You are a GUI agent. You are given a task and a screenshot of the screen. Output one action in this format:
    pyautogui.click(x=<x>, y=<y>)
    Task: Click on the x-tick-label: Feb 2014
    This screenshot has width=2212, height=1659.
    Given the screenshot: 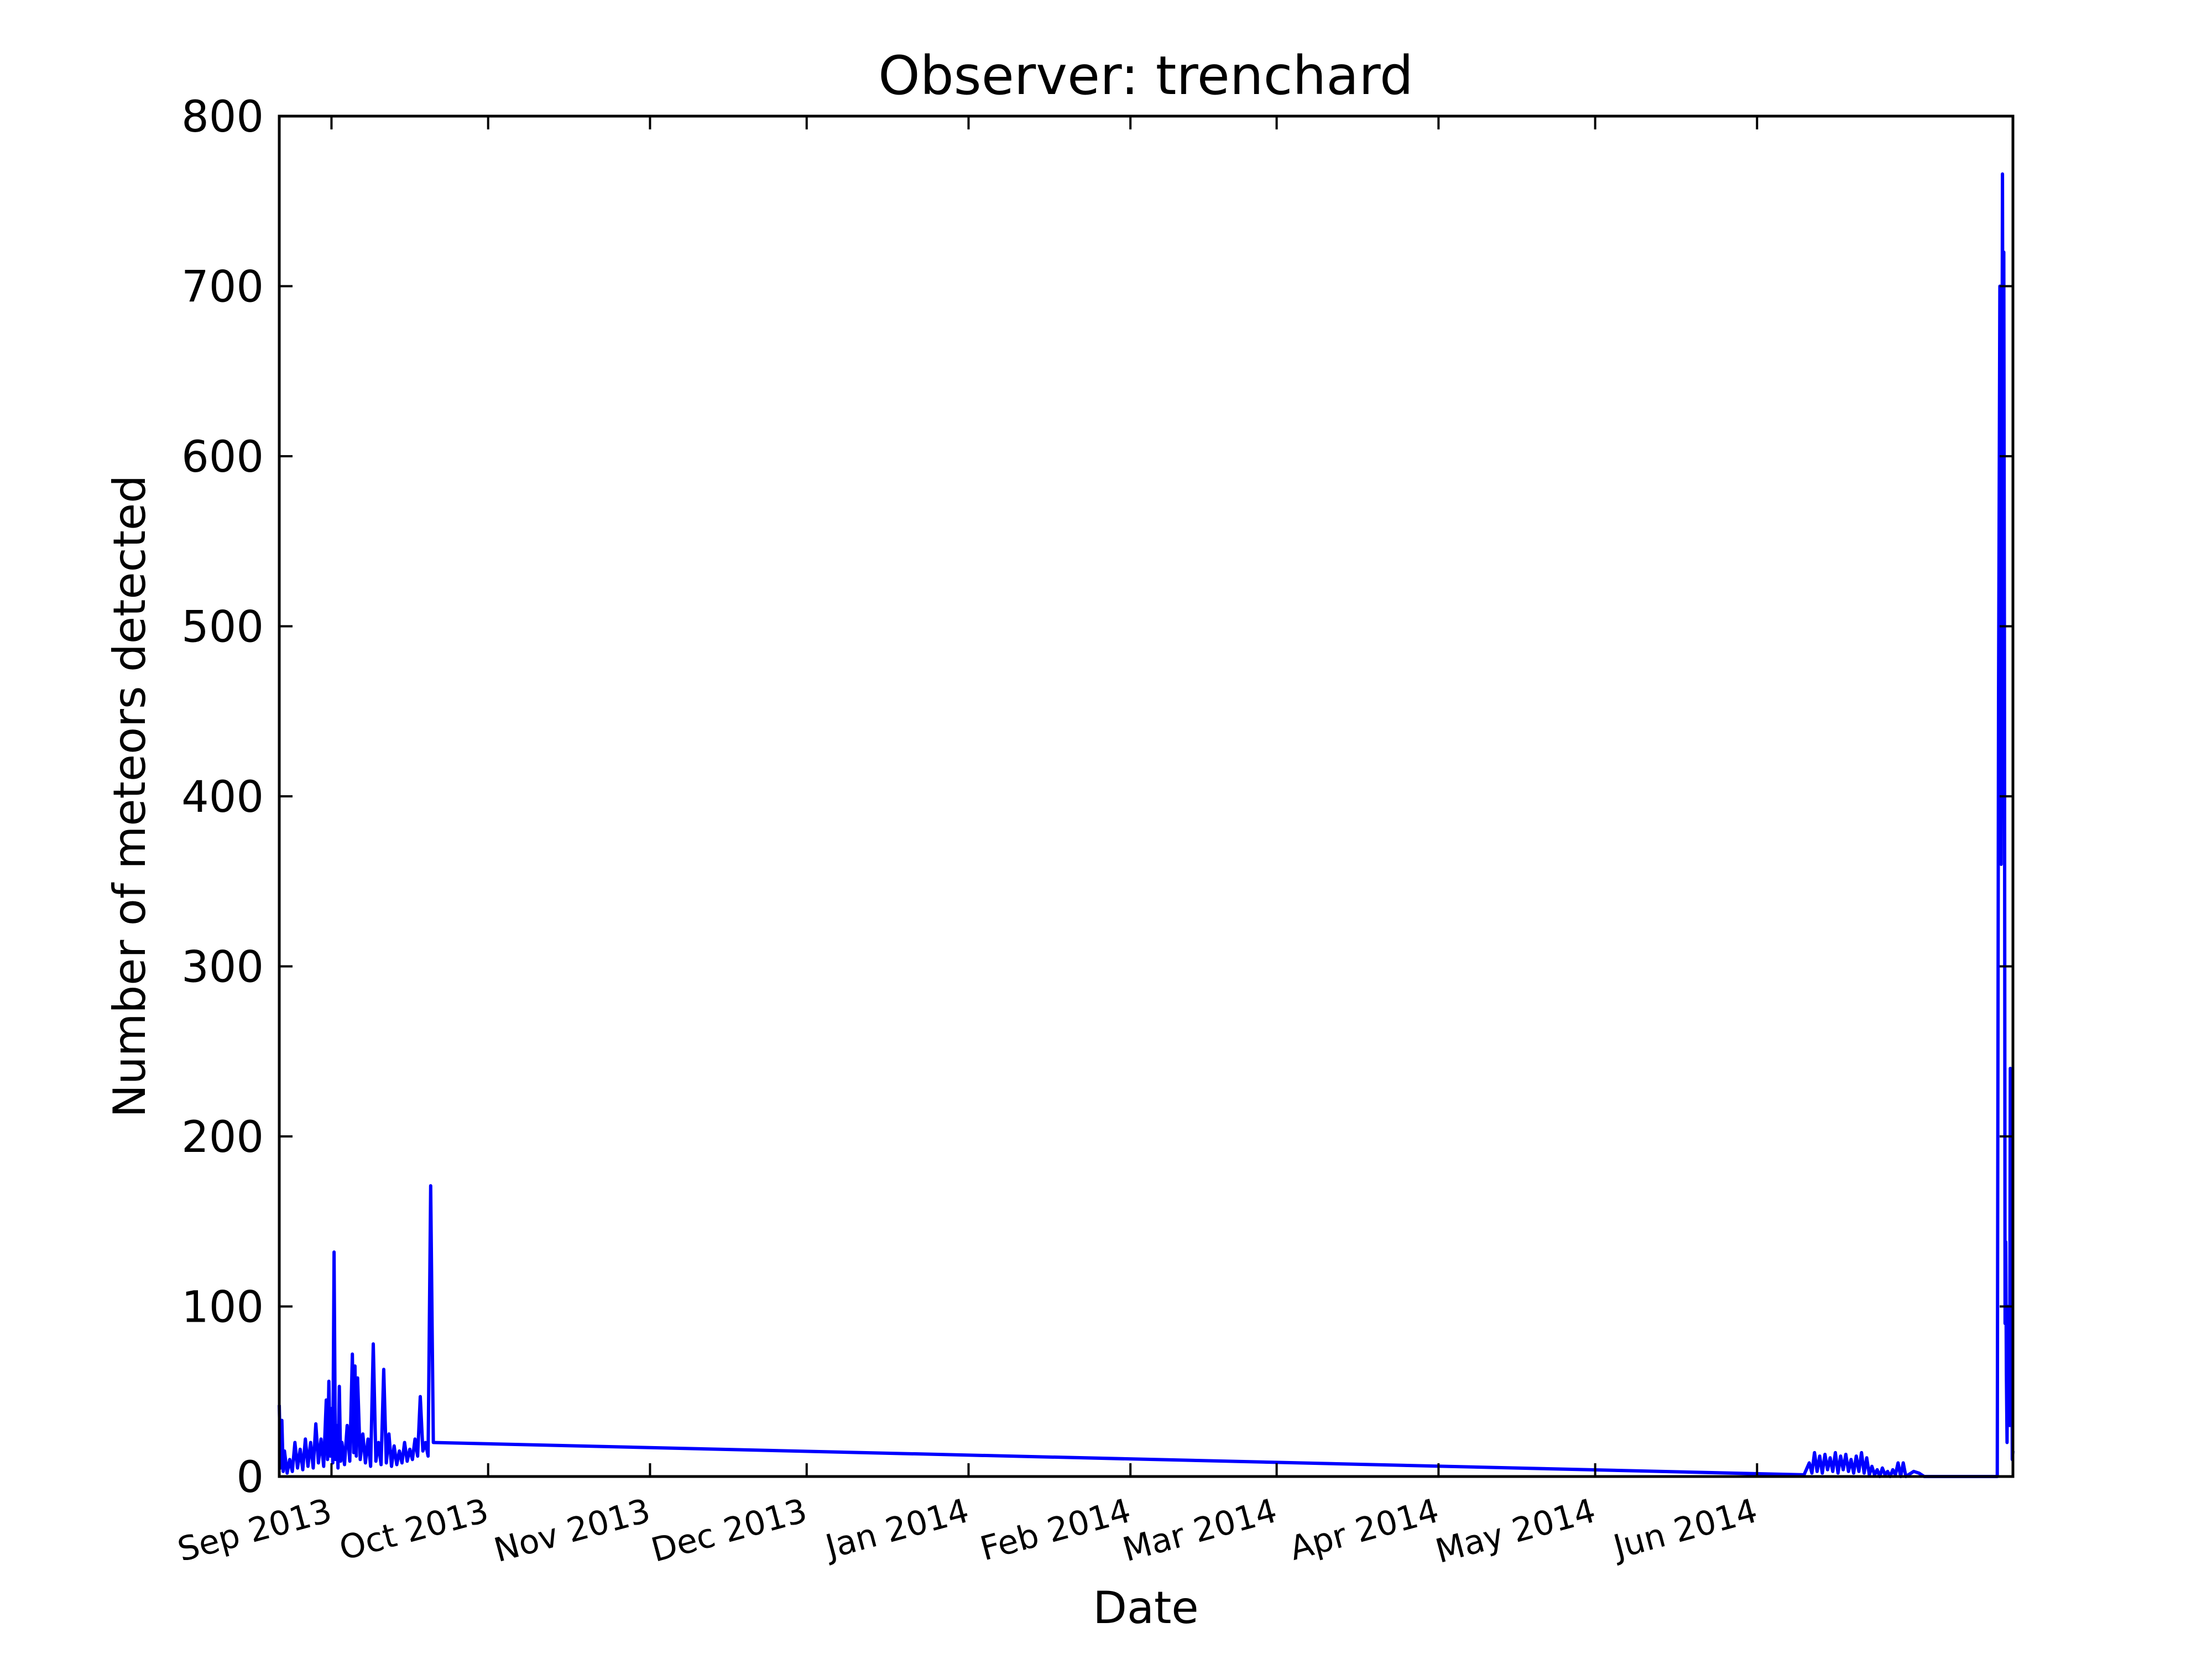 What is the action you would take?
    pyautogui.click(x=1056, y=1530)
    